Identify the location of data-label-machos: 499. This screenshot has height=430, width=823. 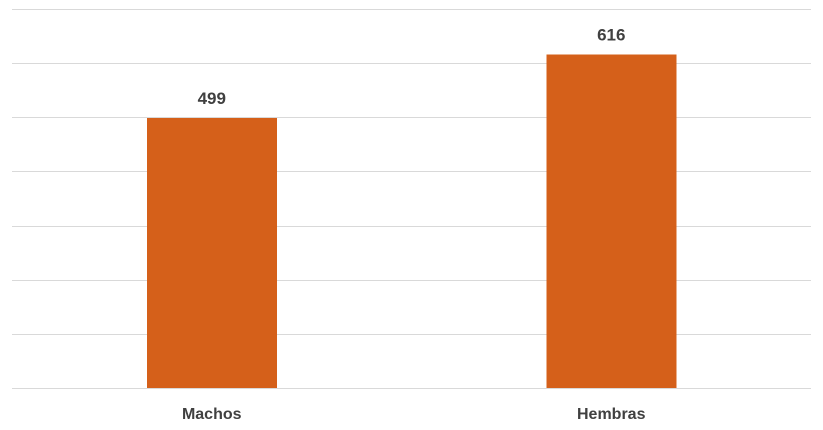
(212, 98).